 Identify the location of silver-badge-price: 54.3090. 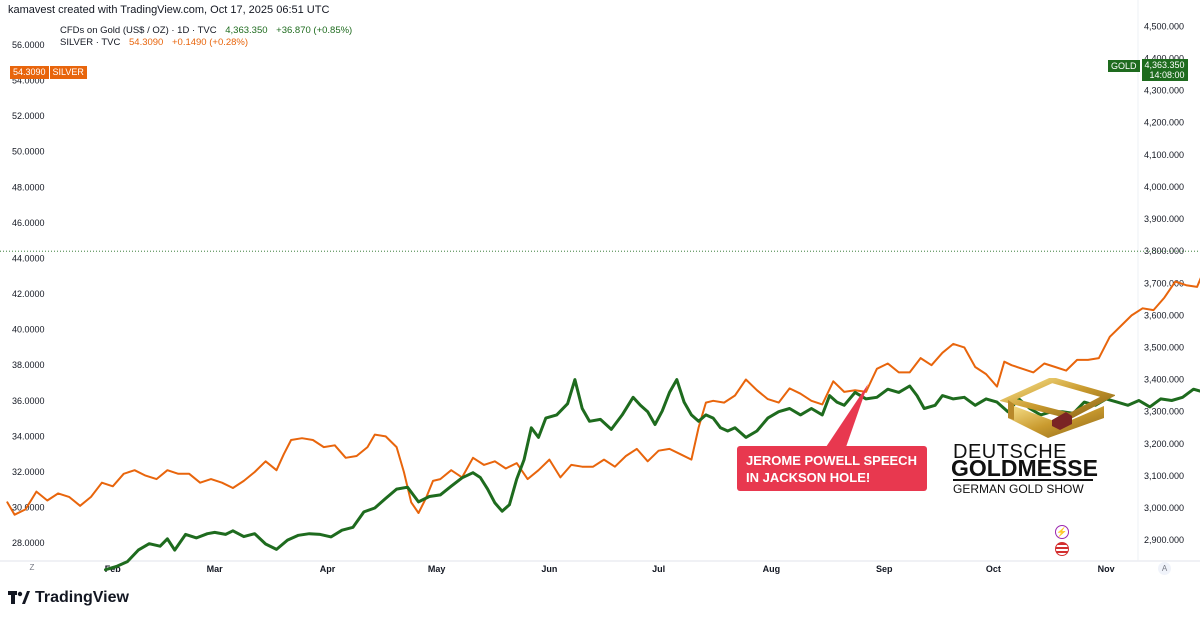
(29, 72).